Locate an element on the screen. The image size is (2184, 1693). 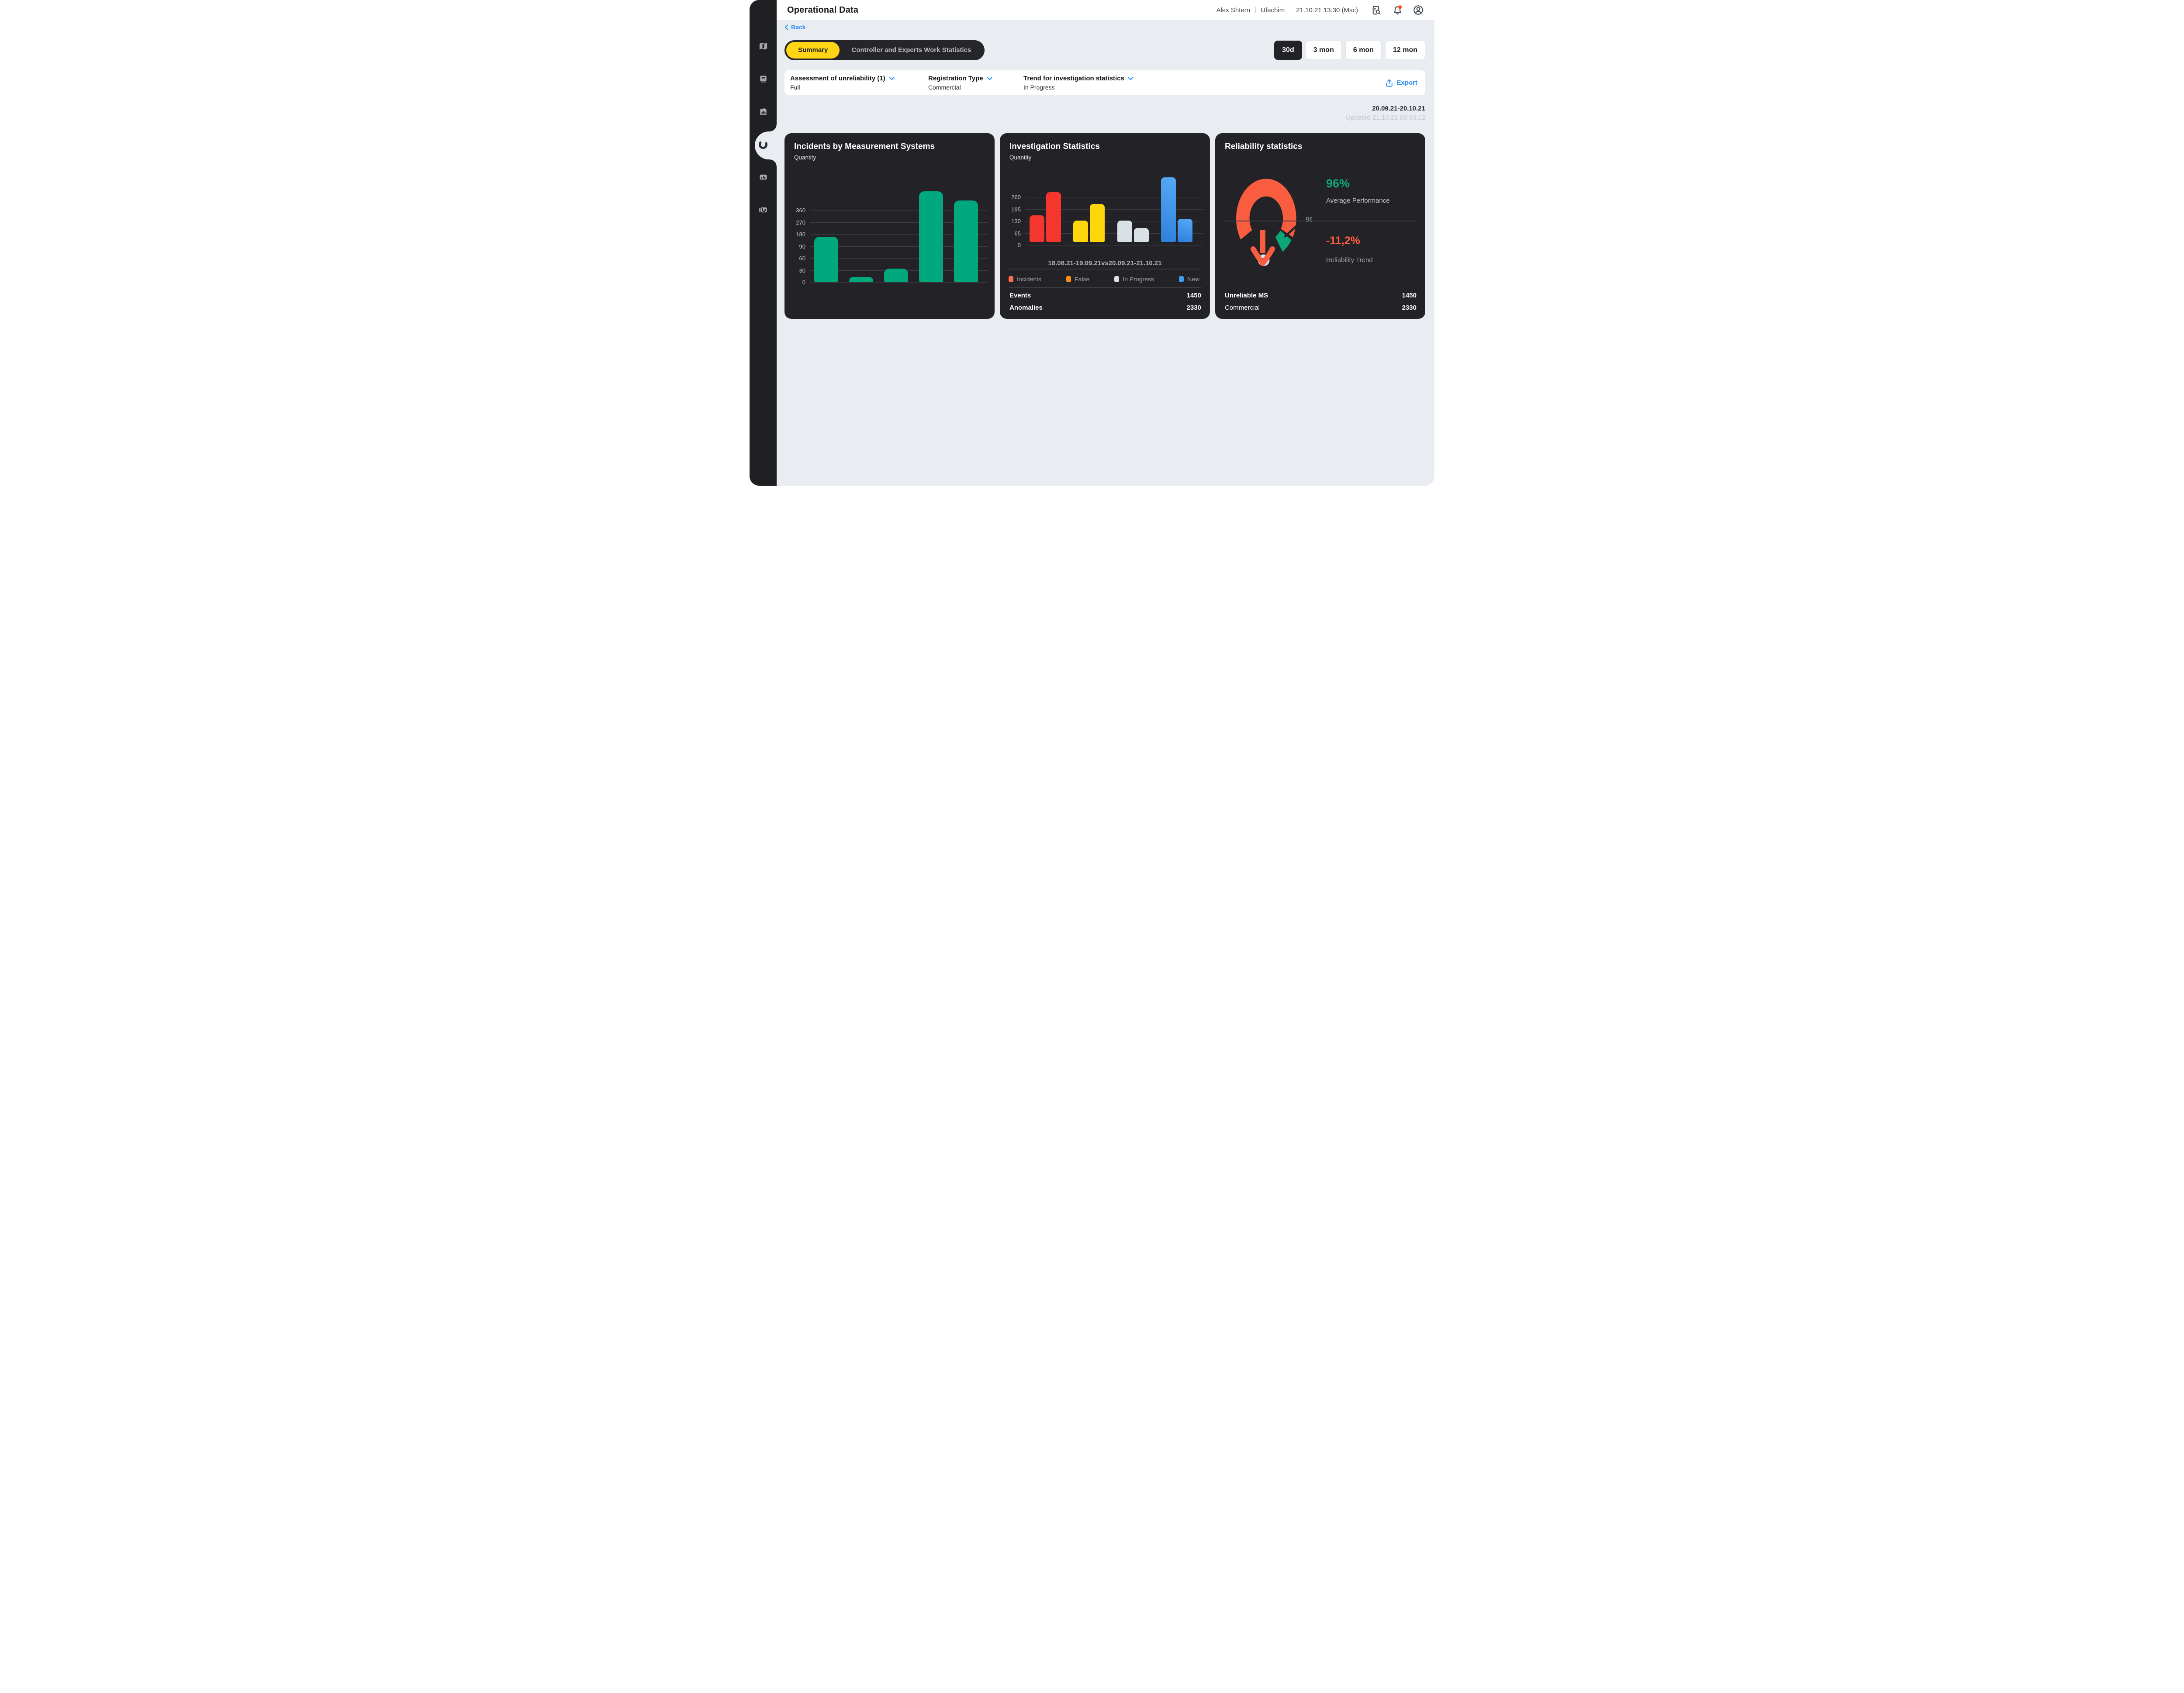
sidebar-item-report is located at coordinates (763, 112).